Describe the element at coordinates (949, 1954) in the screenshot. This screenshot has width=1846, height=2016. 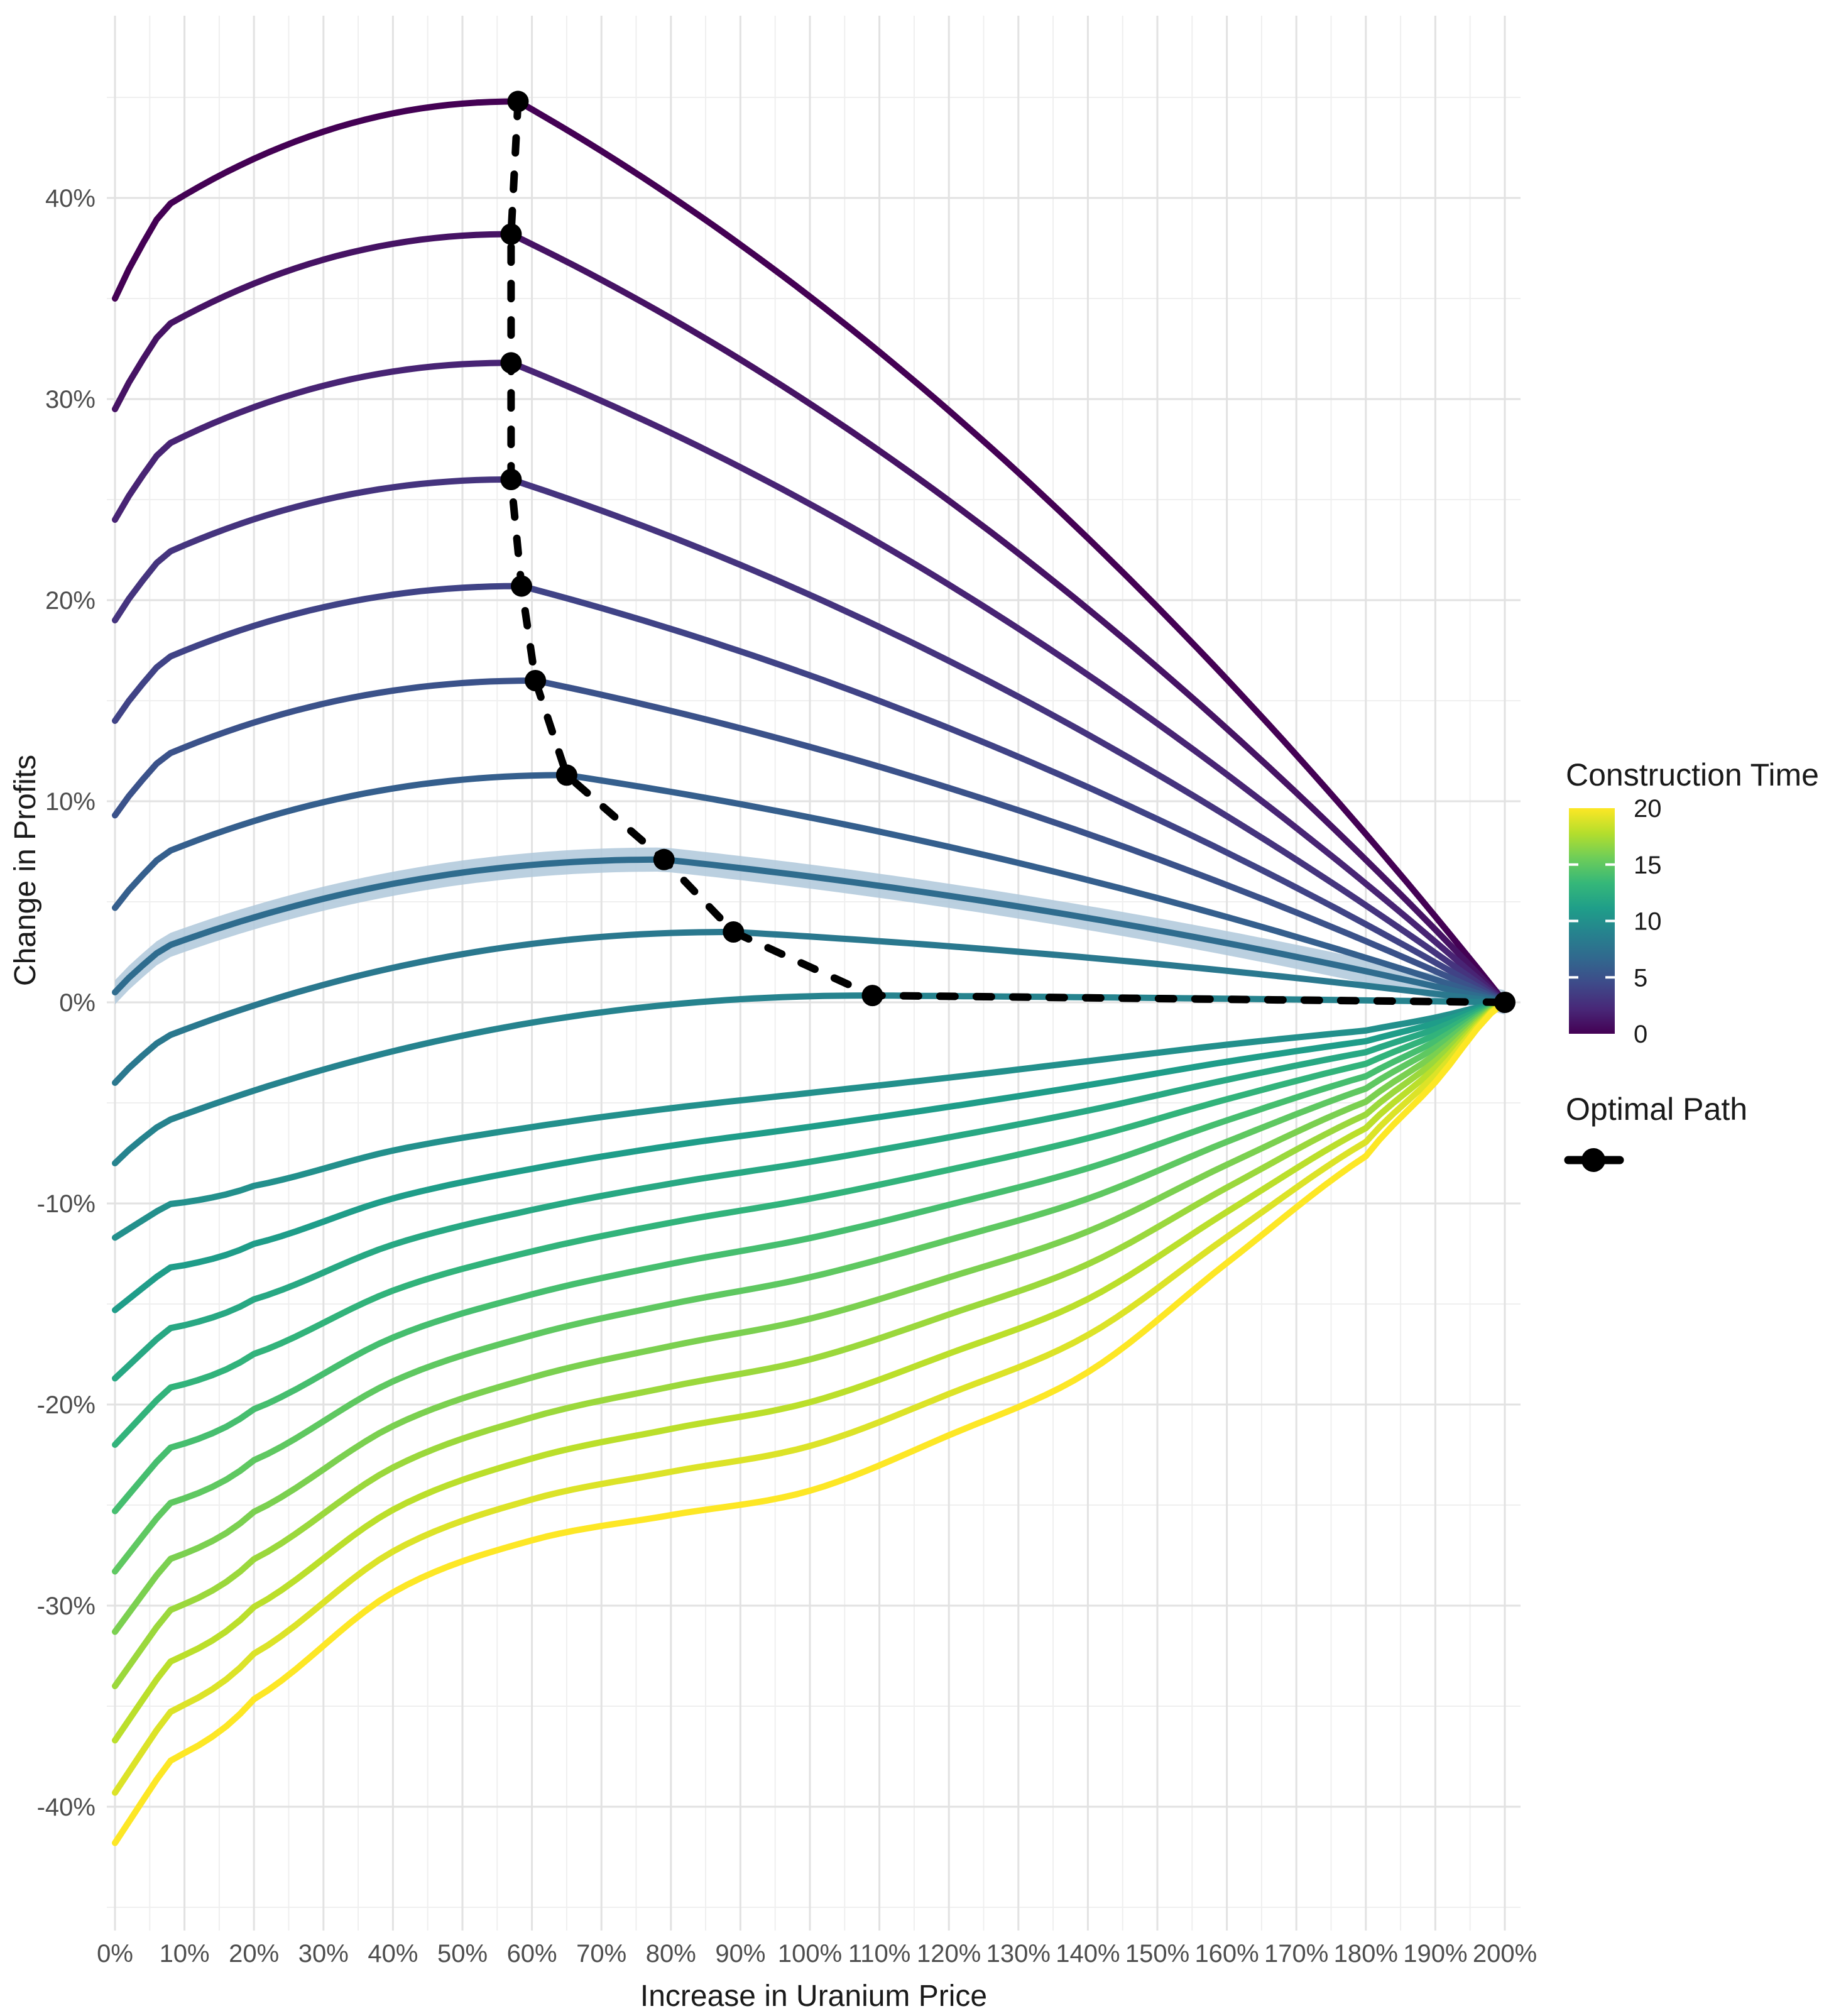
I see `x-tick-label: 120%` at that location.